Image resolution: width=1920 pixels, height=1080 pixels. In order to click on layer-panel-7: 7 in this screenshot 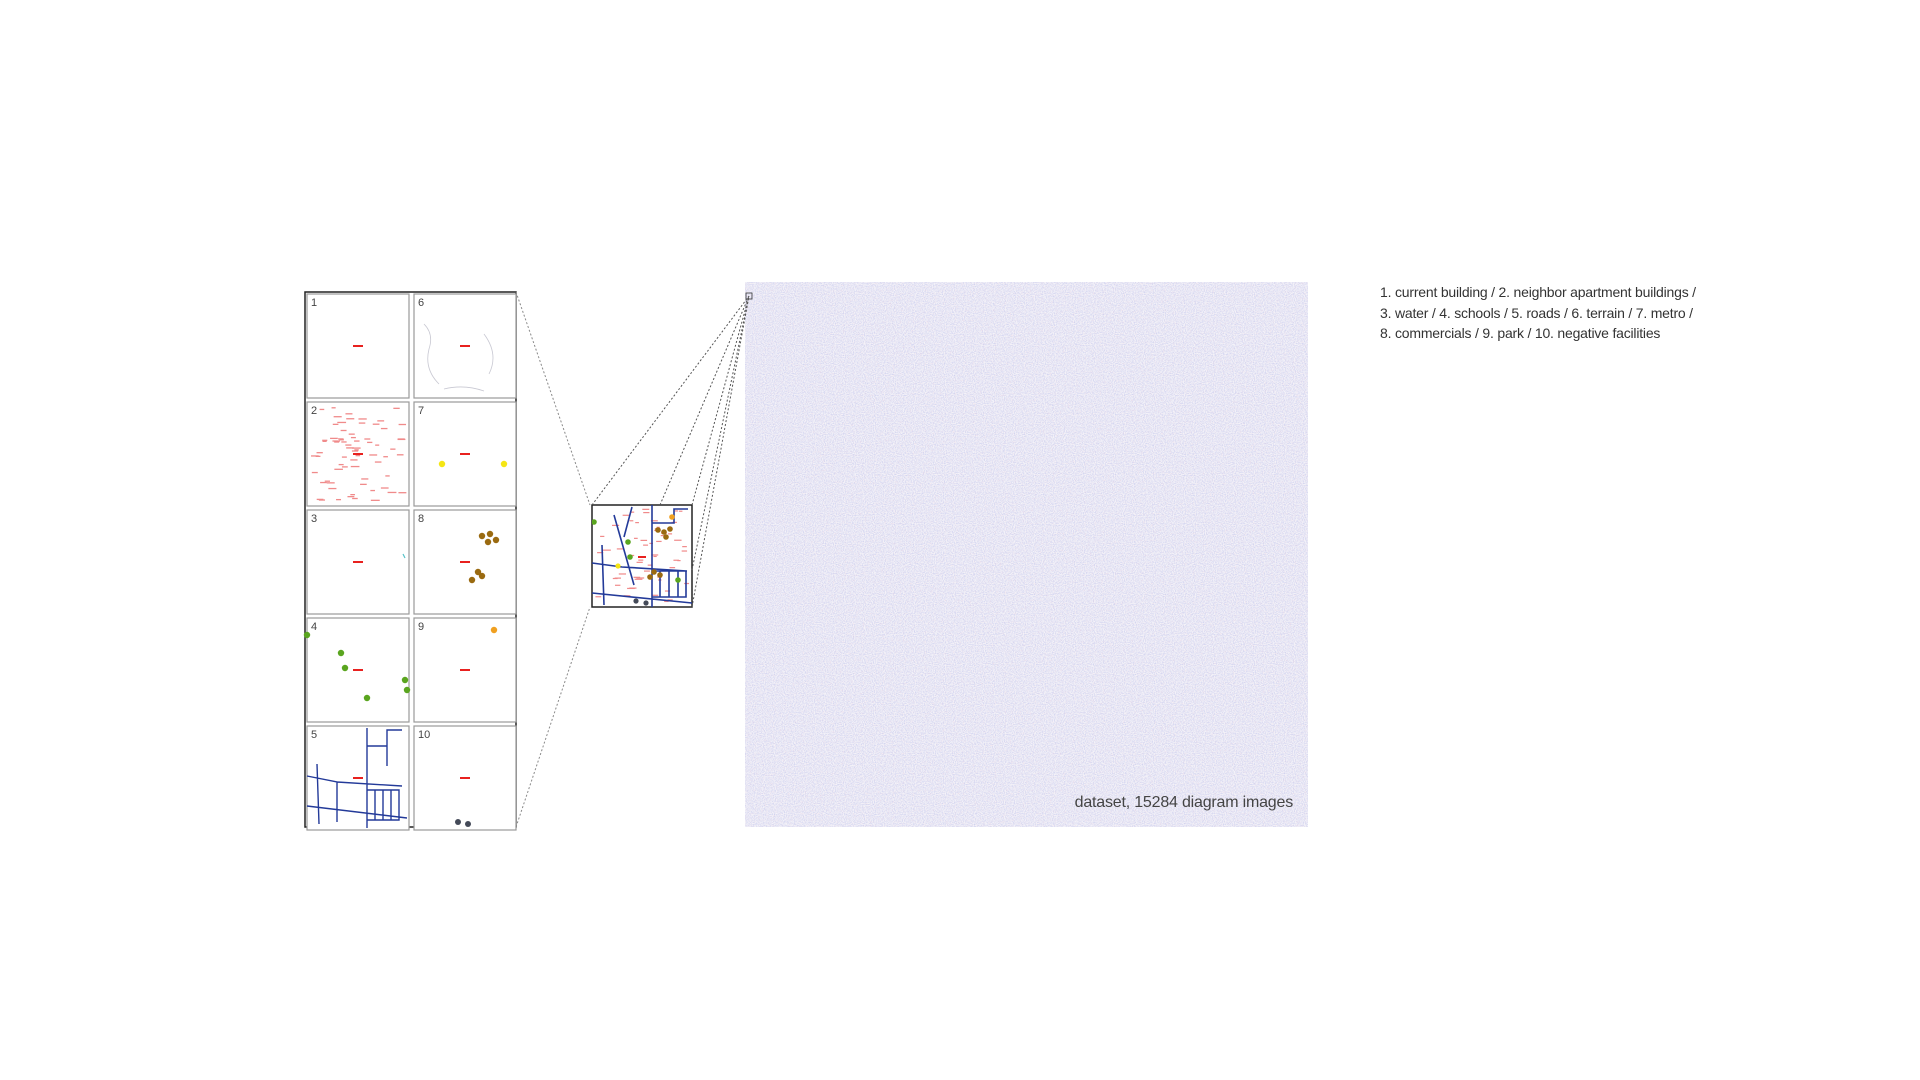, I will do `click(465, 454)`.